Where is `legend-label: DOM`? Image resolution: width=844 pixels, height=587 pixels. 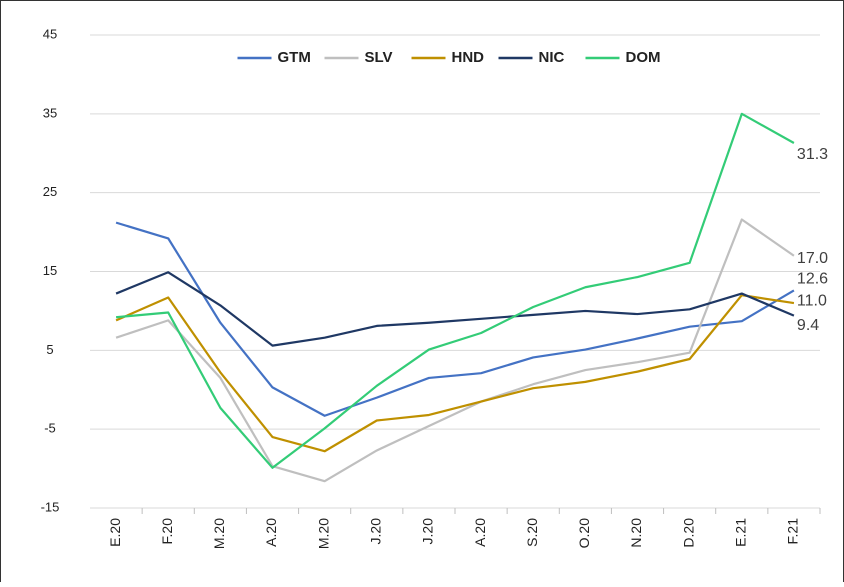
legend-label: DOM is located at coordinates (643, 57).